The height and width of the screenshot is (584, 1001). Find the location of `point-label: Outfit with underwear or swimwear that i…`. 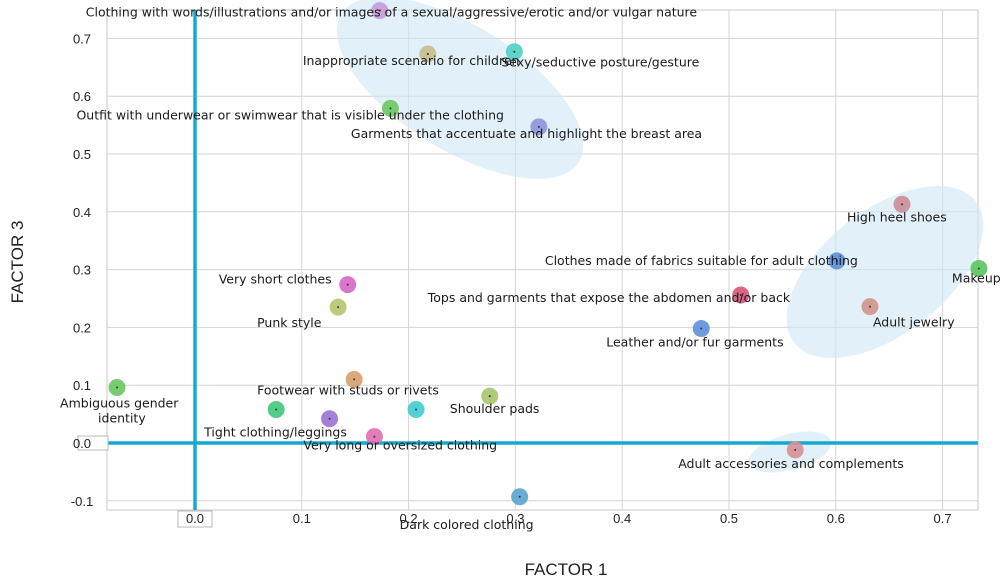

point-label: Outfit with underwear or swimwear that i… is located at coordinates (290, 114).